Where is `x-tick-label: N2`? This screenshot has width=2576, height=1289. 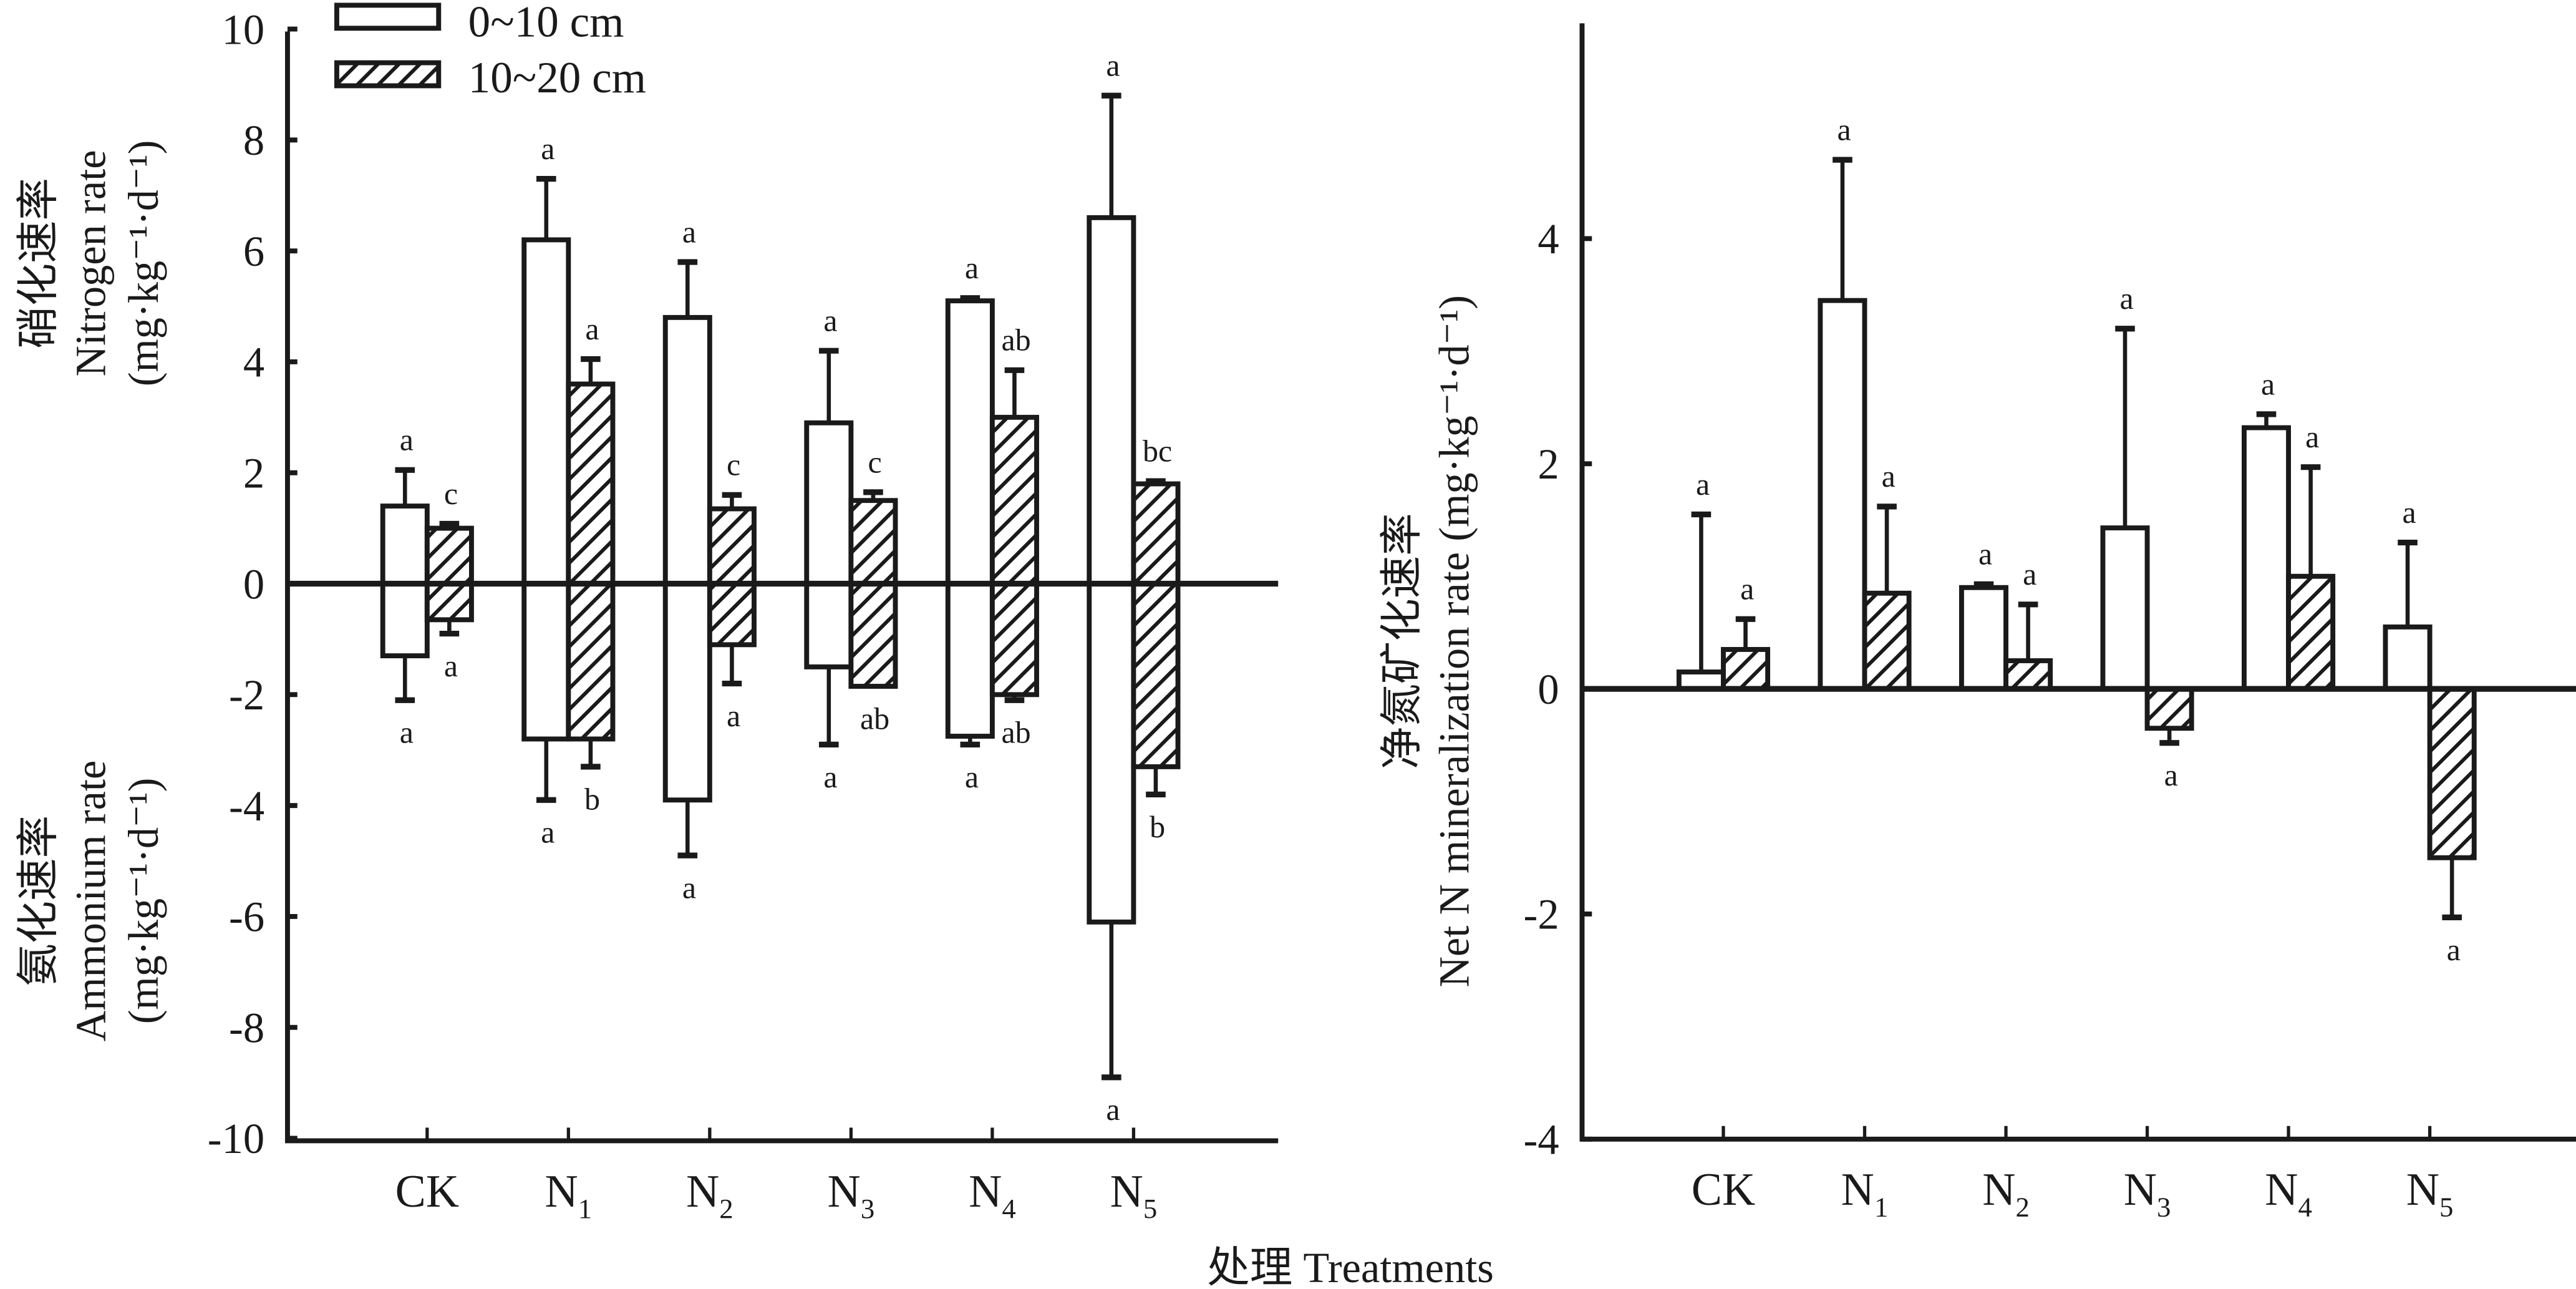
x-tick-label: N2 is located at coordinates (2006, 1193).